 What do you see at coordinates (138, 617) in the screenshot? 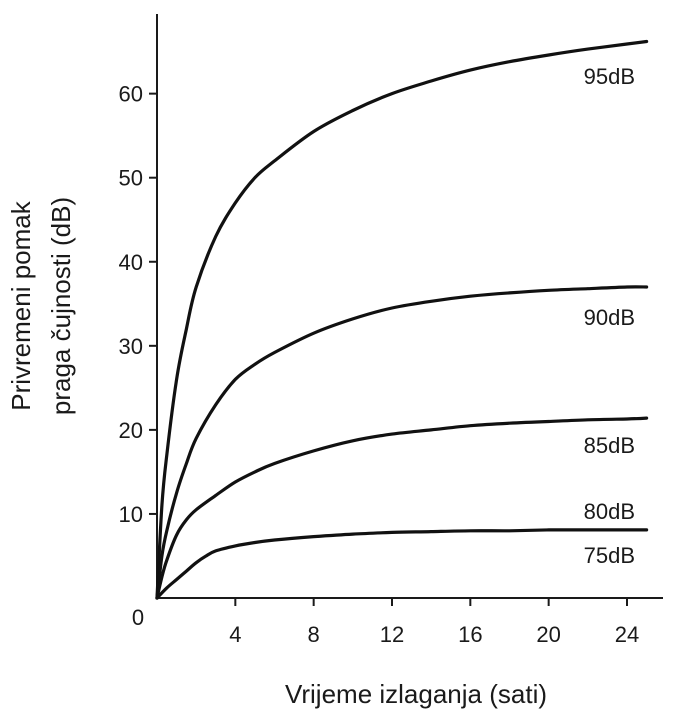
I see `origin-label: 0` at bounding box center [138, 617].